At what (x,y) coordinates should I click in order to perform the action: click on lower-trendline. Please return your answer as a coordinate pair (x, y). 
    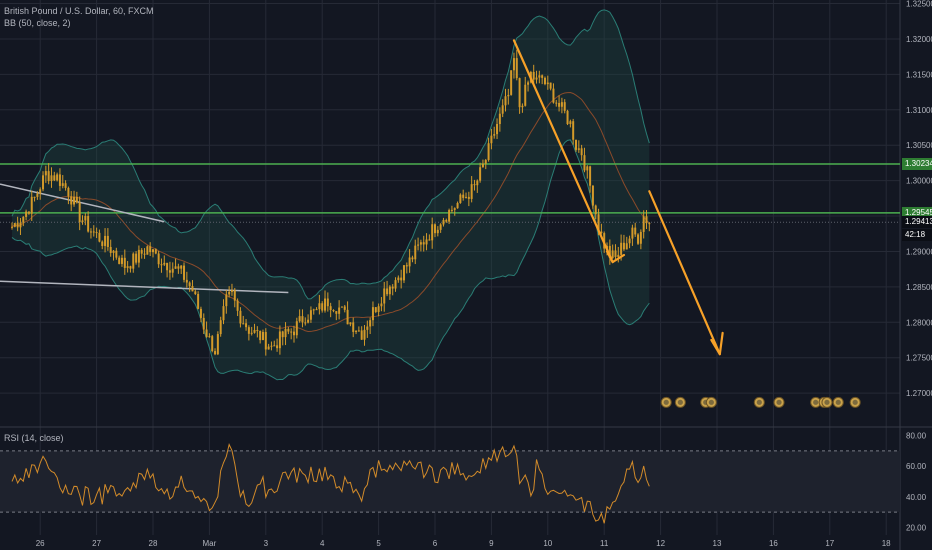
    Looking at the image, I should click on (144, 287).